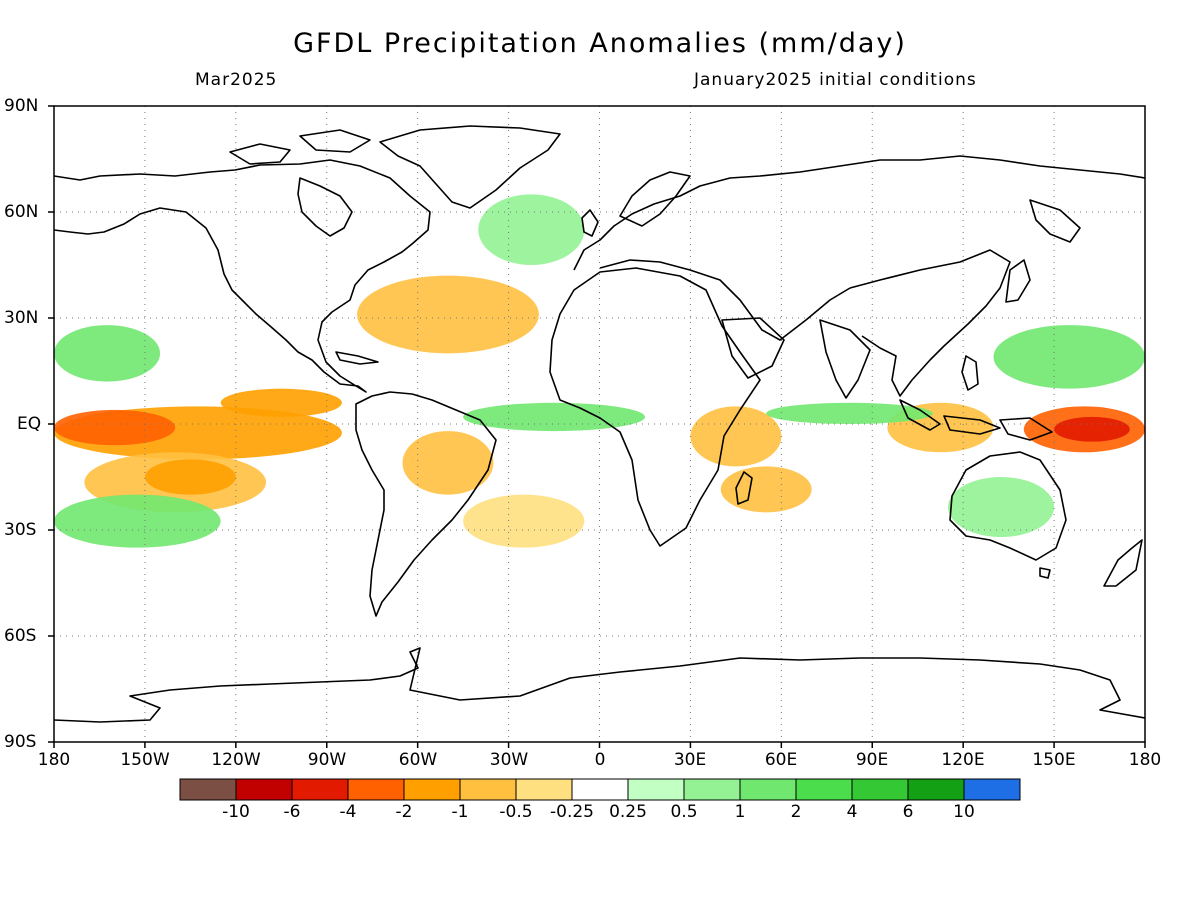 The image size is (1200, 900). What do you see at coordinates (908, 812) in the screenshot?
I see `colorbar-label: 6` at bounding box center [908, 812].